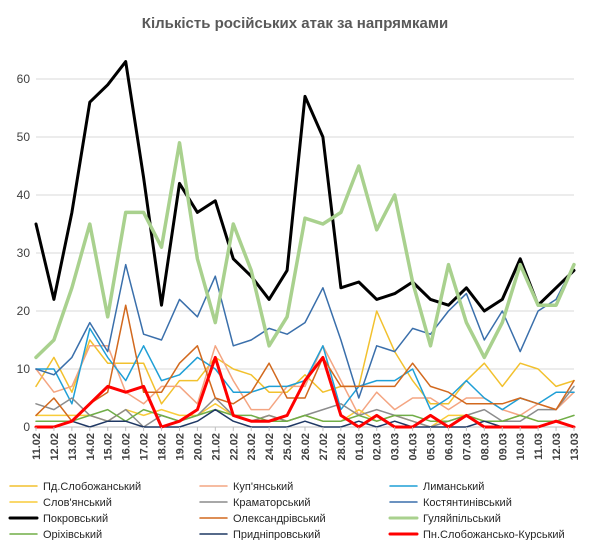 The image size is (590, 540). I want to click on x-tick-label: 26.02, so click(306, 447).